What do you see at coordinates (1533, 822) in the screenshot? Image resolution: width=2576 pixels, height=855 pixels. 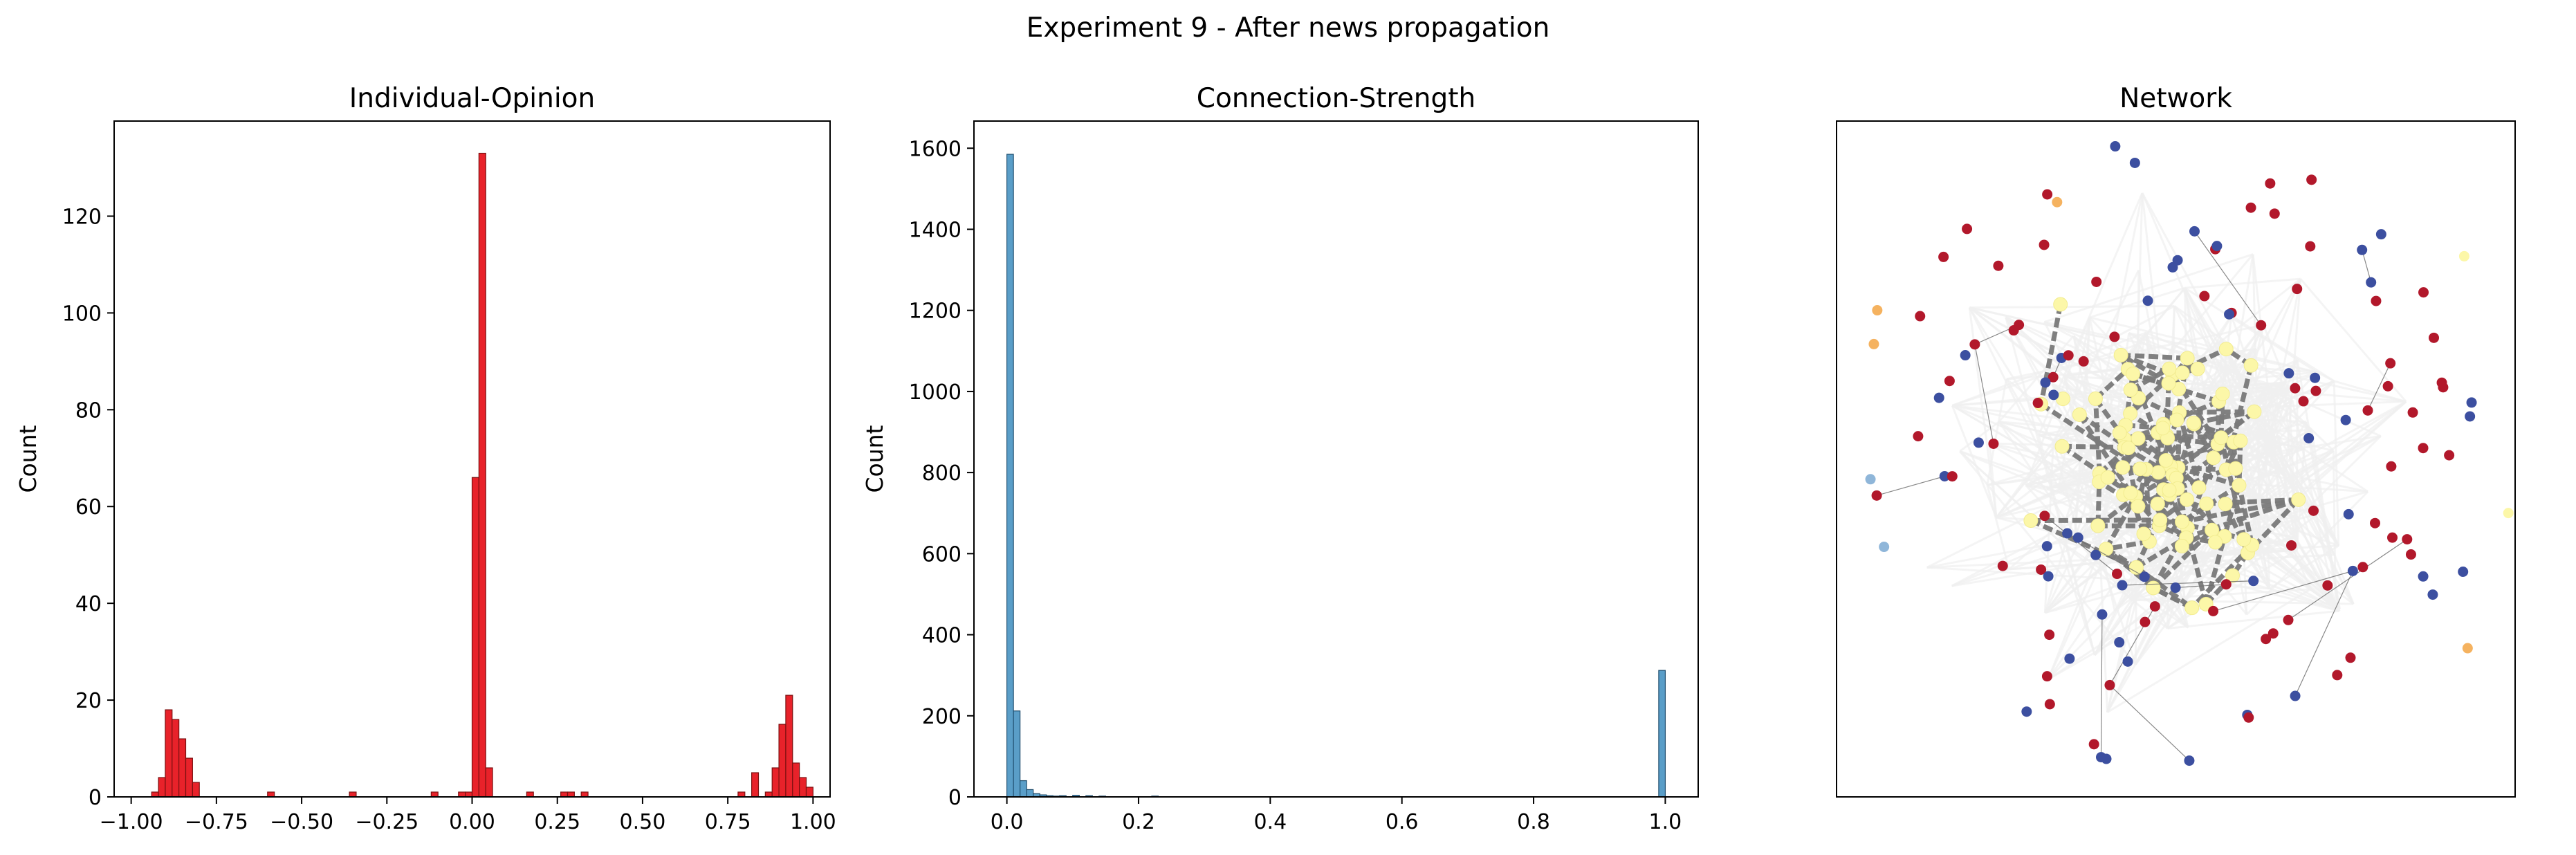 I see `x-tick-label: 0.8` at bounding box center [1533, 822].